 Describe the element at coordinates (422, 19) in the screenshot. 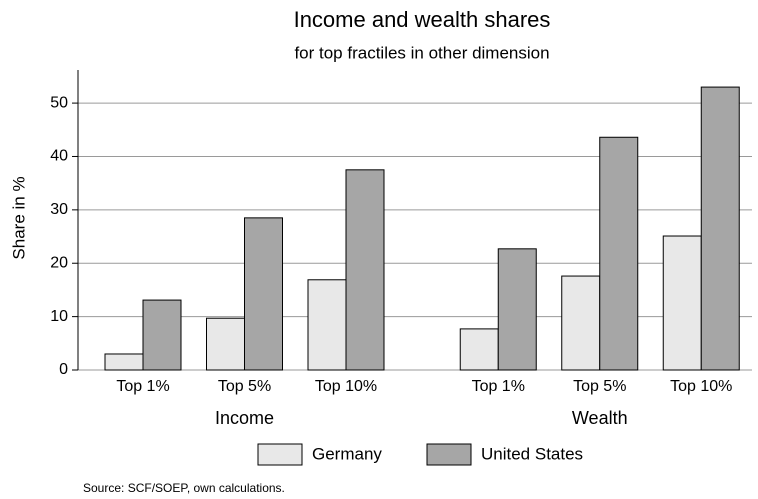

I see `chart-title: Income and wealth shares` at that location.